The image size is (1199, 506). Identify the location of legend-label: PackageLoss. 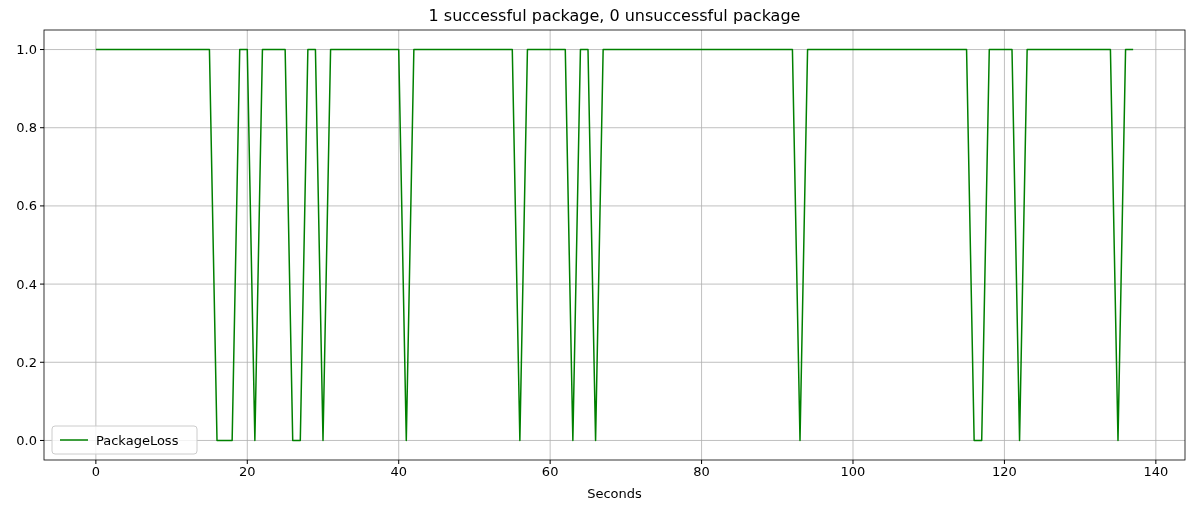
(137, 440).